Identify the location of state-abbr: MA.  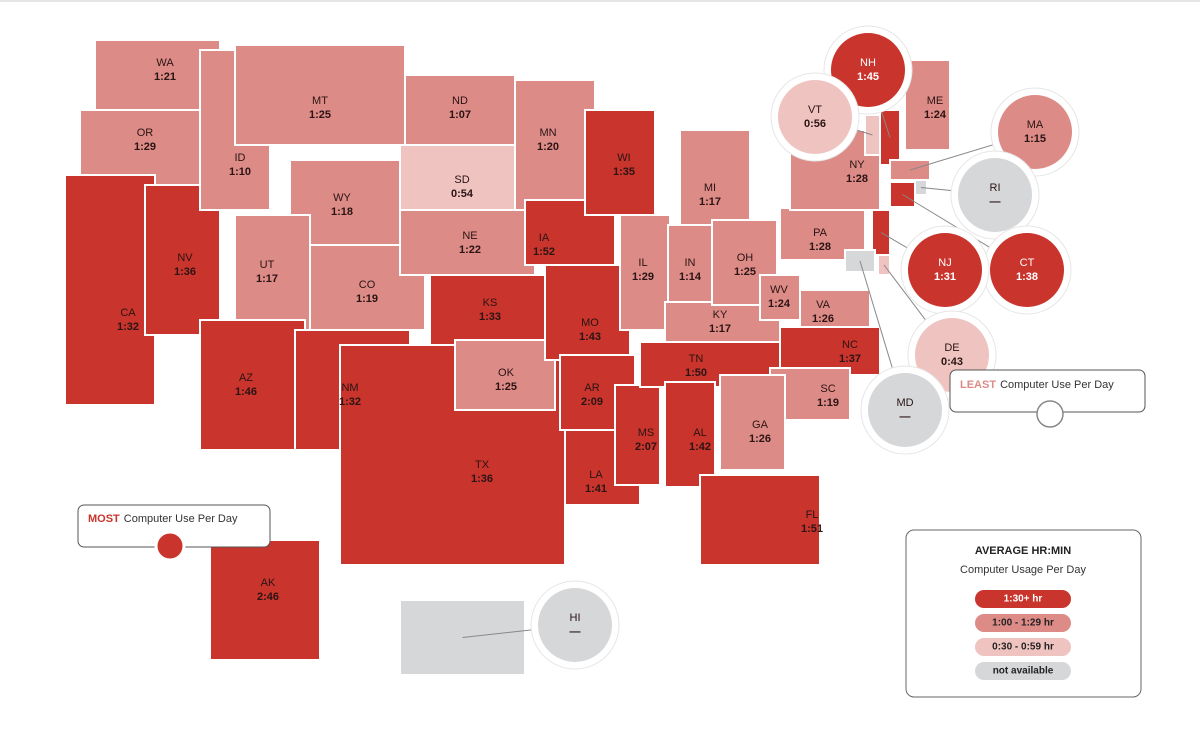
(1035, 125).